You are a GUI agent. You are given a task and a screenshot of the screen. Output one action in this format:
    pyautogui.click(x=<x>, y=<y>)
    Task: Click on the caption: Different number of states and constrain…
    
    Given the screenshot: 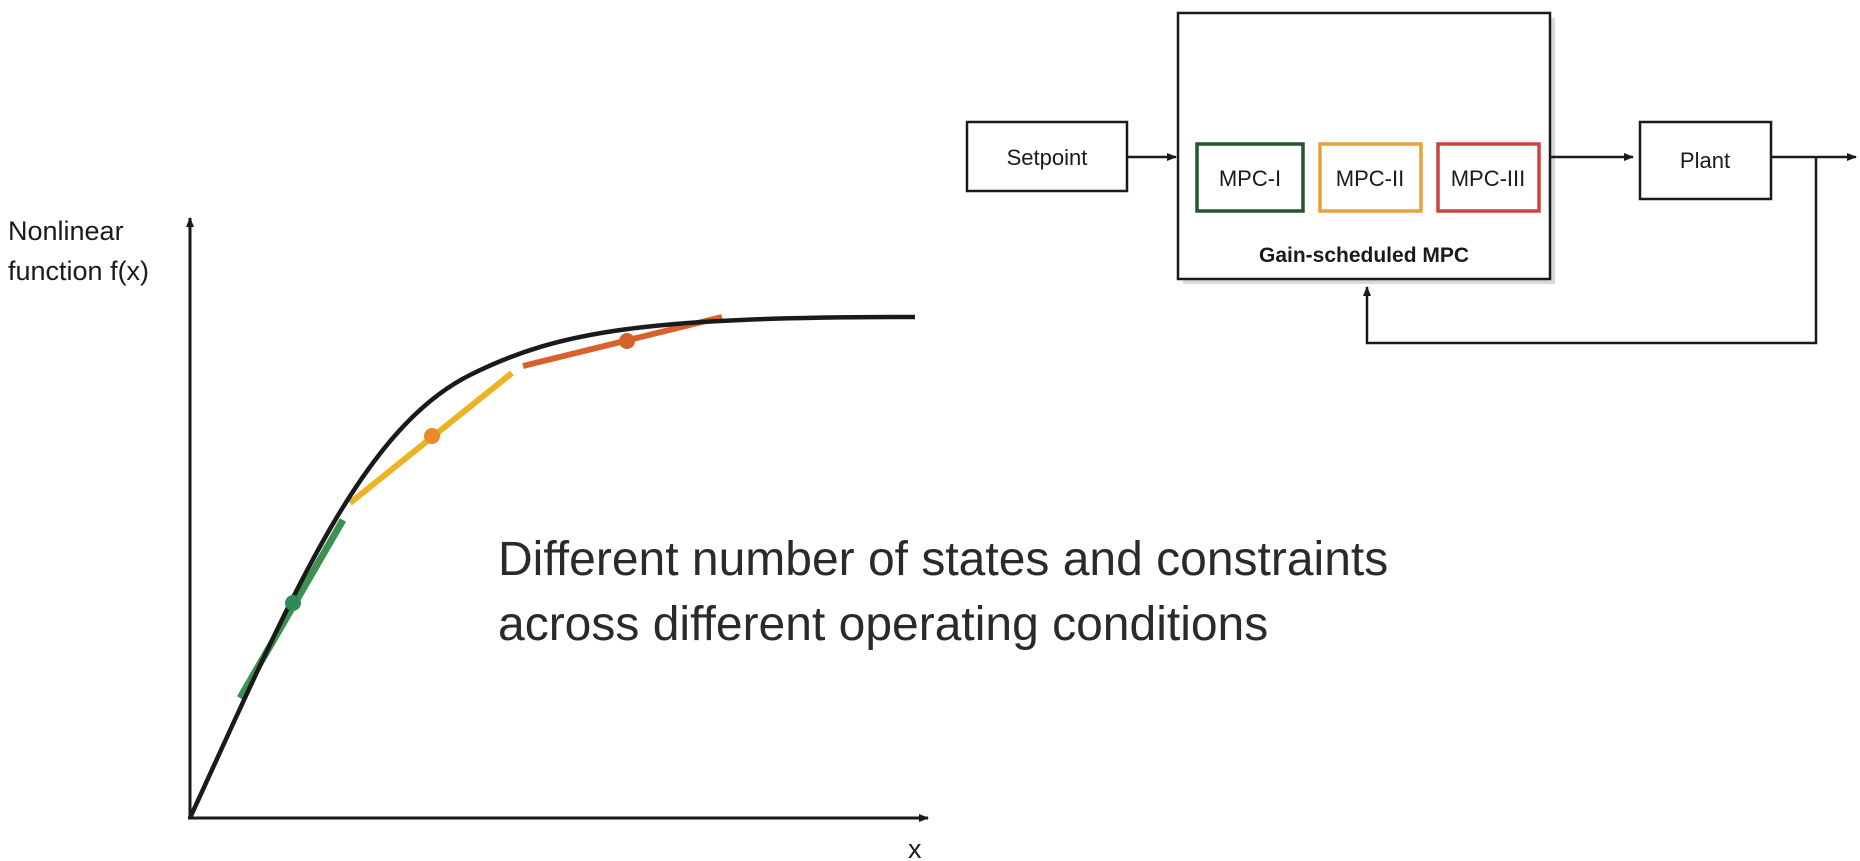 What is the action you would take?
    pyautogui.click(x=943, y=592)
    